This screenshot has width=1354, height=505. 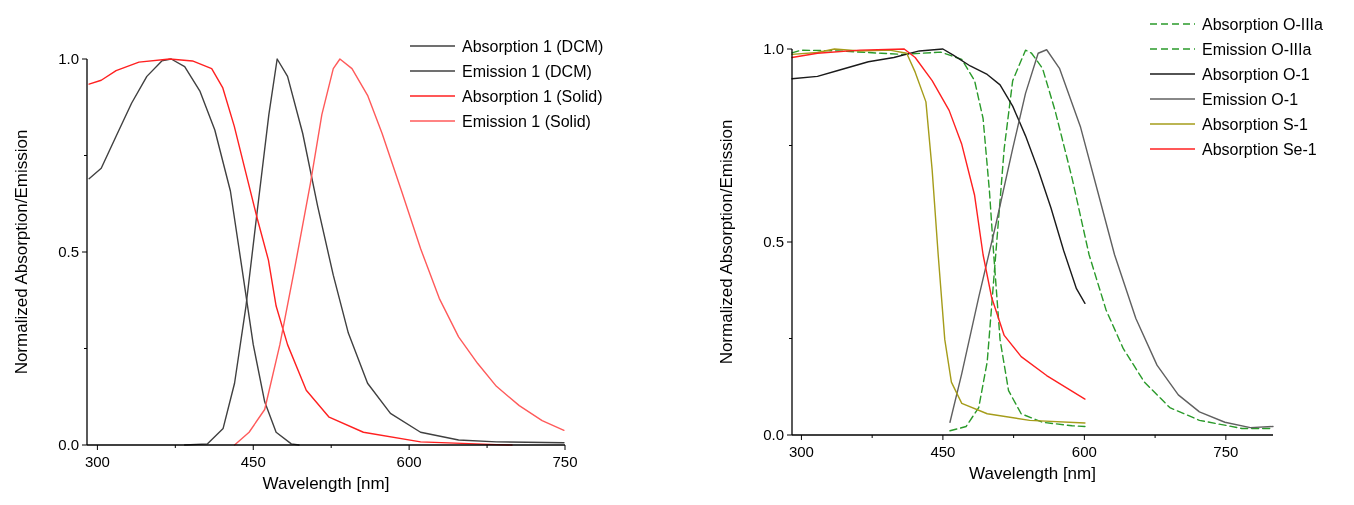 I want to click on legend-label: Emission O-1, so click(x=1250, y=99).